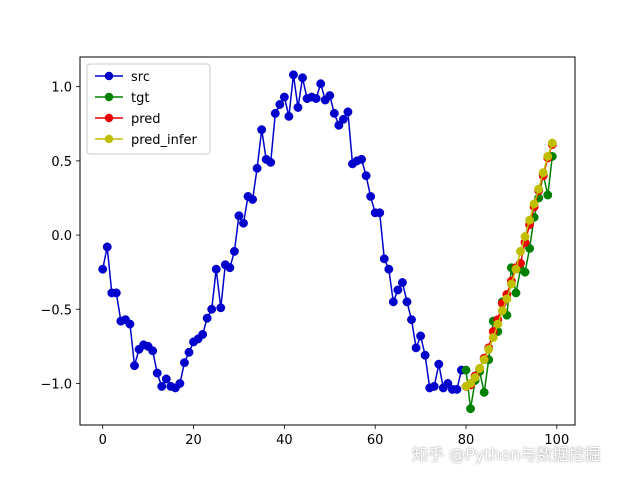 The image size is (639, 479). I want to click on y-tick-label: −1.0, so click(56, 384).